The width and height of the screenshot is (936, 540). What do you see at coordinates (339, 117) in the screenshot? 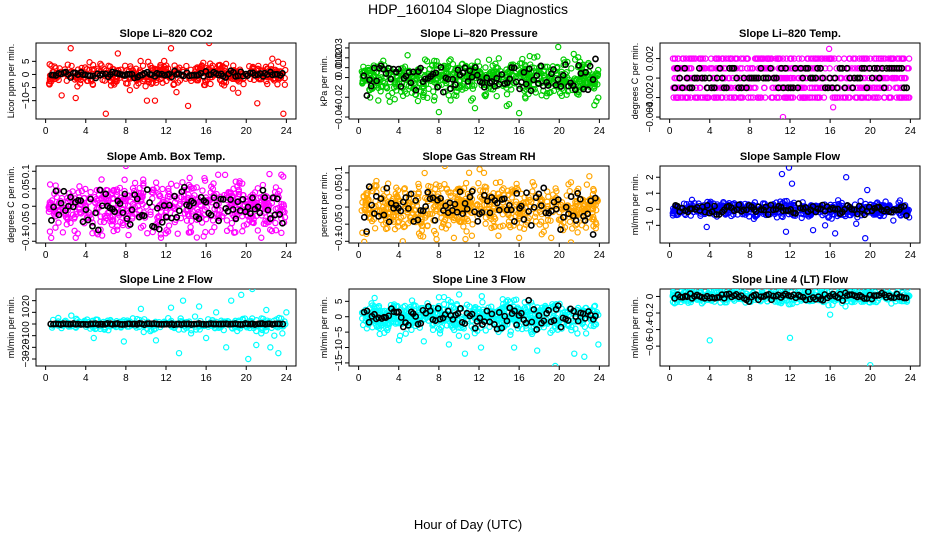
I see `y-tick-label: −0.04` at bounding box center [339, 117].